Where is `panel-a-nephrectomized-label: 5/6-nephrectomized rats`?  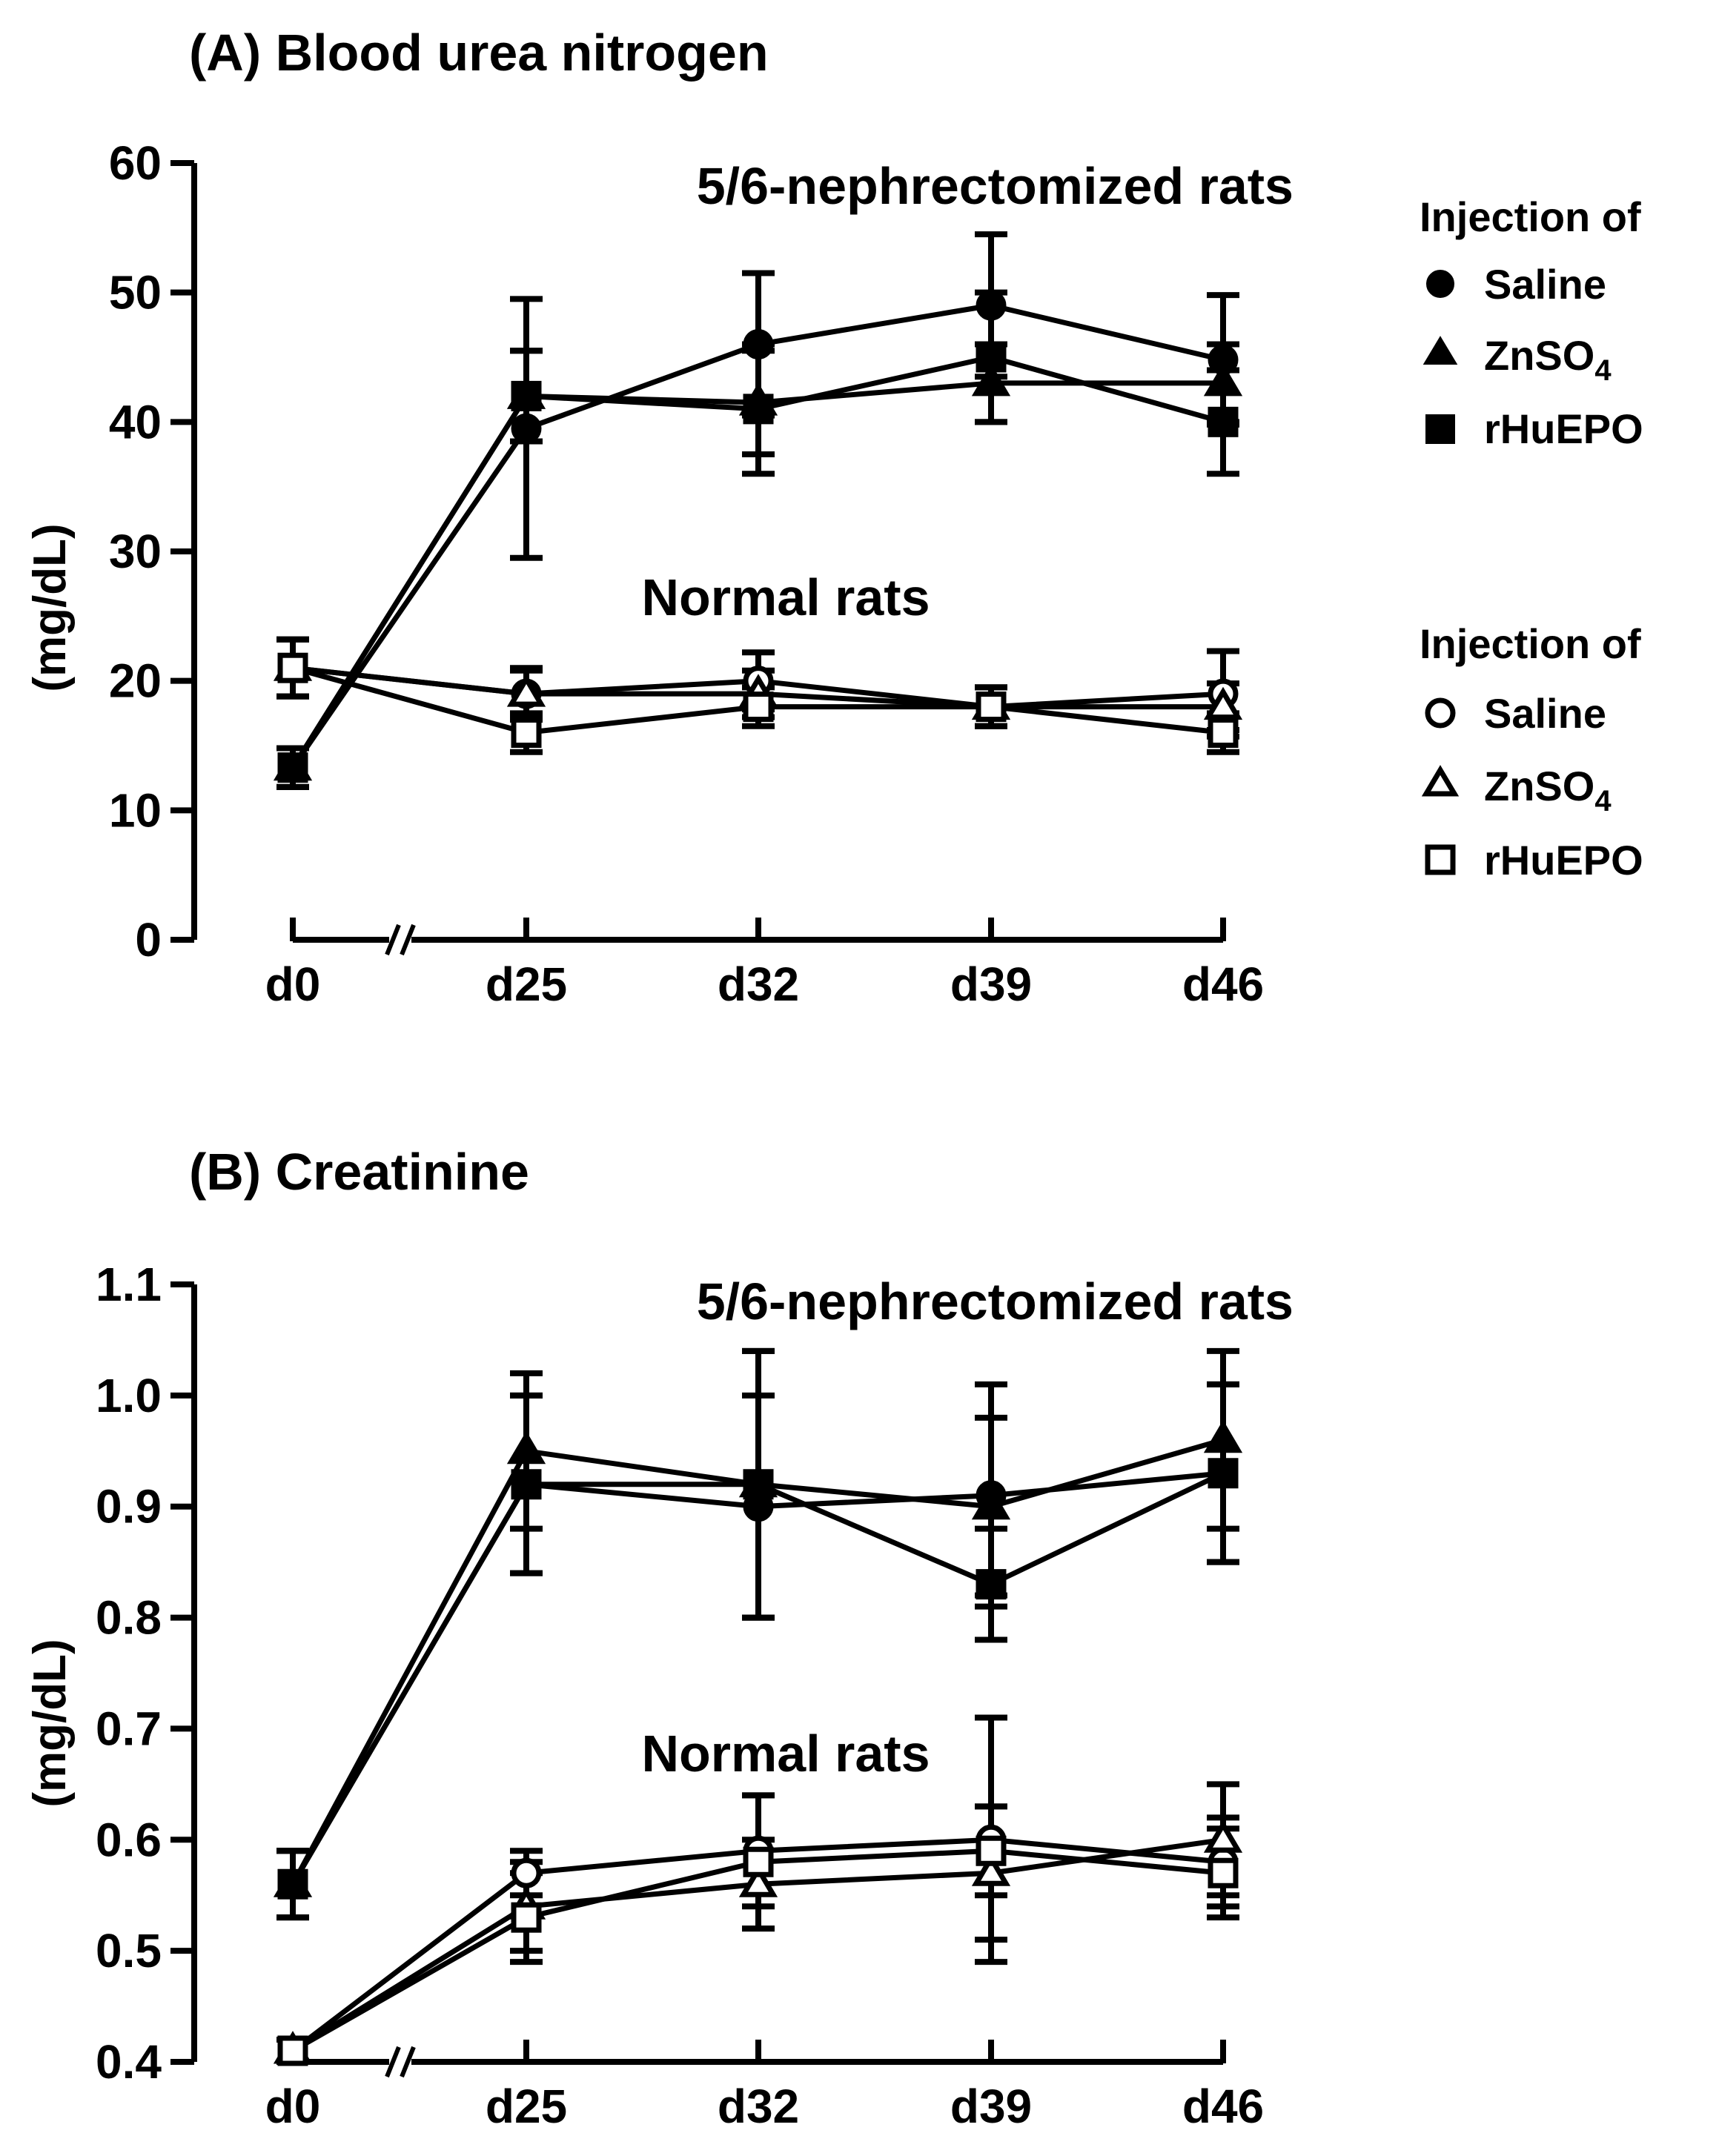
panel-a-nephrectomized-label: 5/6-nephrectomized rats is located at coordinates (995, 186).